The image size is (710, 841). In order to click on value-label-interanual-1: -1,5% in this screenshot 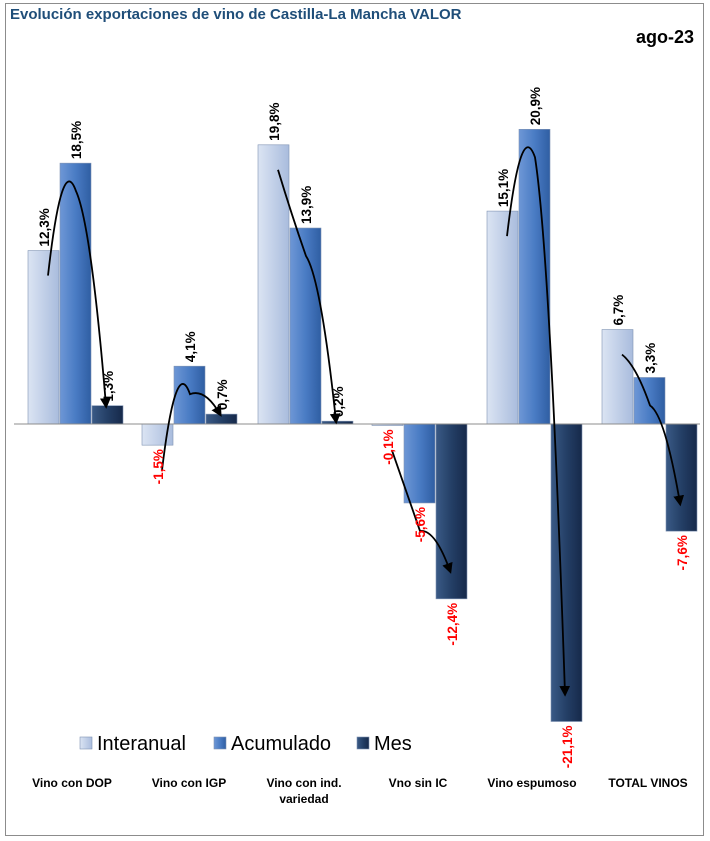, I will do `click(158, 466)`.